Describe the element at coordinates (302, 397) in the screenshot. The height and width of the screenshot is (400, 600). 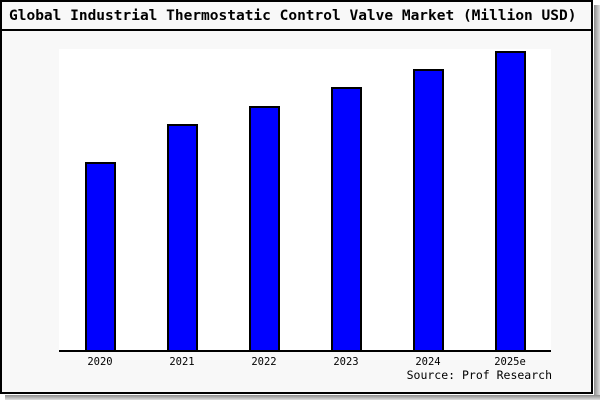
I see `drop-shadow-bottom` at that location.